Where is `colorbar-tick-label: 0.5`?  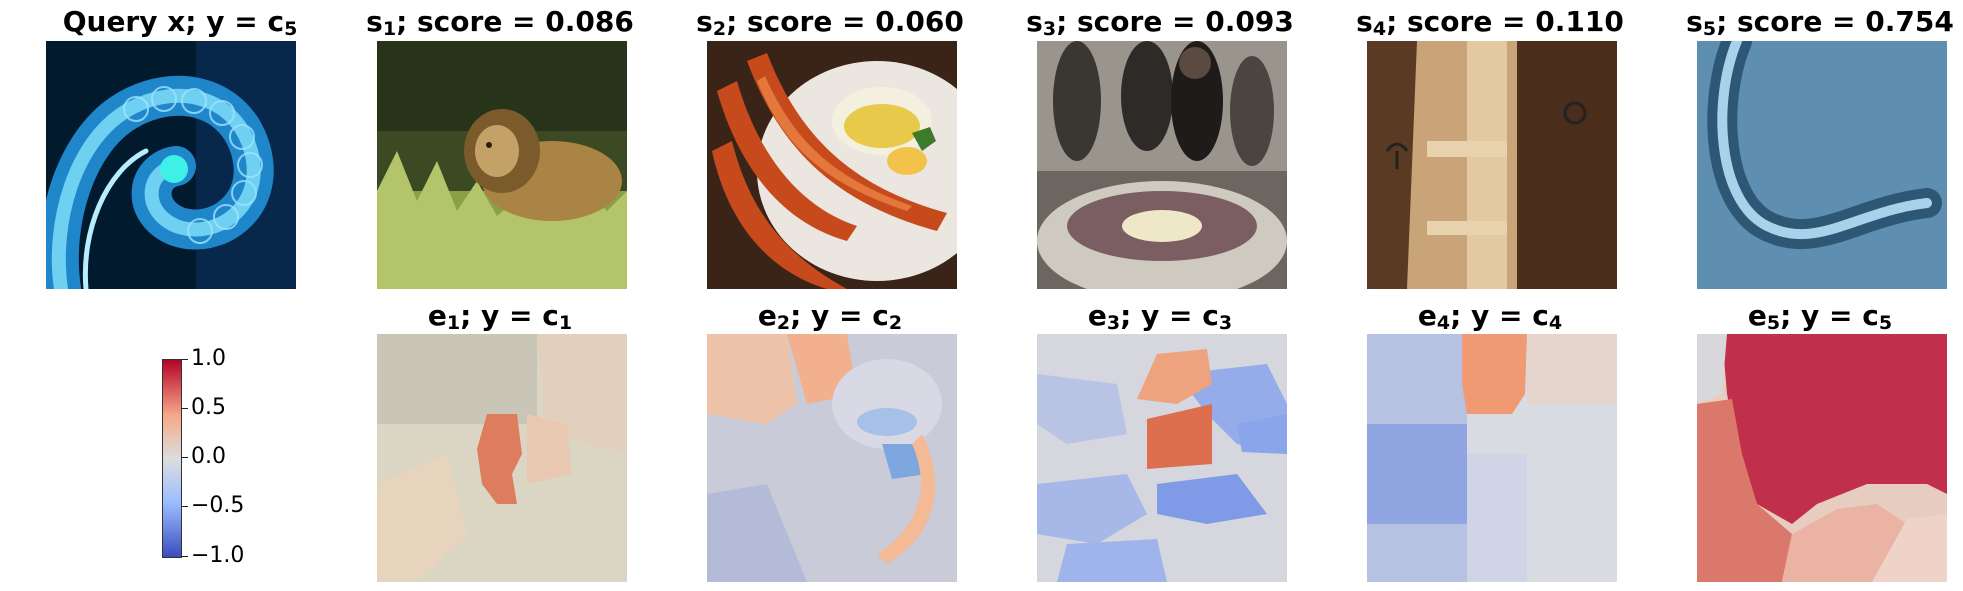 colorbar-tick-label: 0.5 is located at coordinates (208, 407).